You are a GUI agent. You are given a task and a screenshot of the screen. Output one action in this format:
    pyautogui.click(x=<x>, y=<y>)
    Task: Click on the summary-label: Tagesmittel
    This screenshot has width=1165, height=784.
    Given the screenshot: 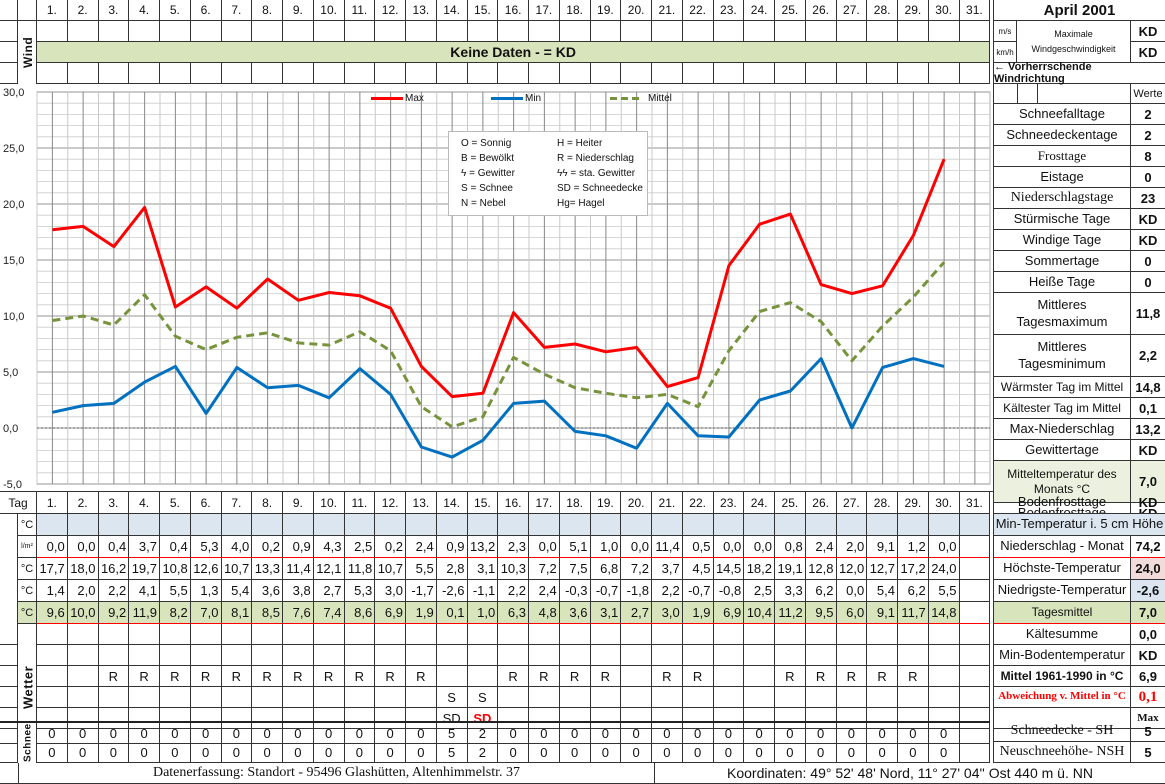 What is the action you would take?
    pyautogui.click(x=1062, y=612)
    